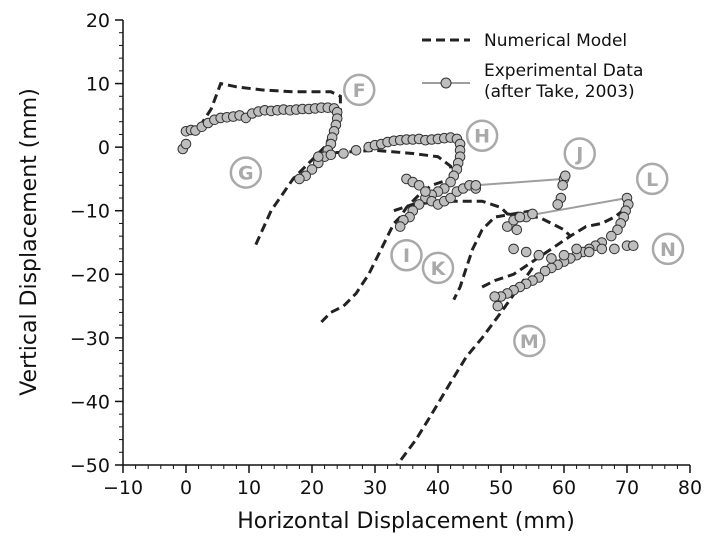 The width and height of the screenshot is (710, 536). What do you see at coordinates (249, 488) in the screenshot?
I see `x-tick-label: 10` at bounding box center [249, 488].